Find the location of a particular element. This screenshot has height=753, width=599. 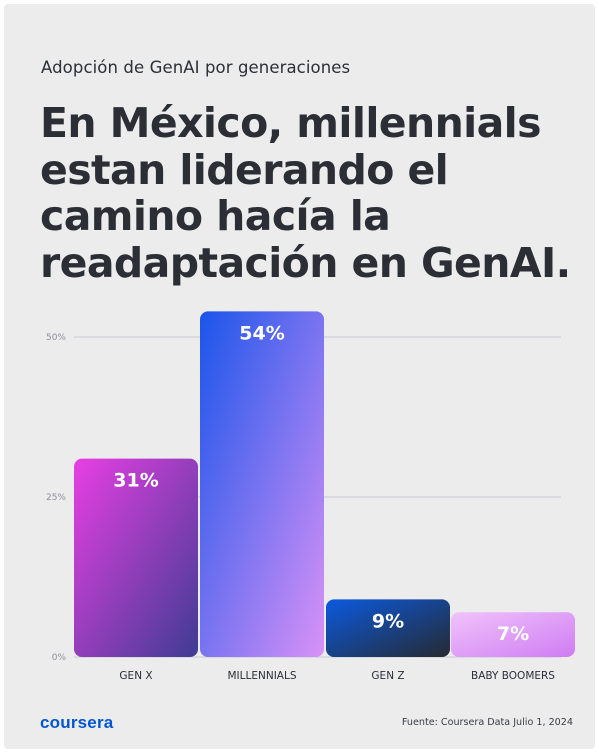

value-label-millennials: 54% is located at coordinates (261, 333).